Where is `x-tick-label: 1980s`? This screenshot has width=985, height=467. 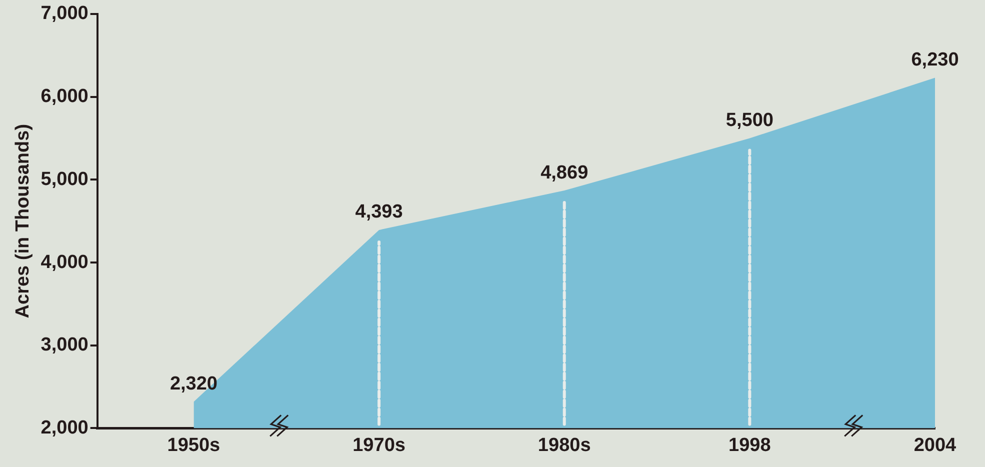 x-tick-label: 1980s is located at coordinates (564, 445).